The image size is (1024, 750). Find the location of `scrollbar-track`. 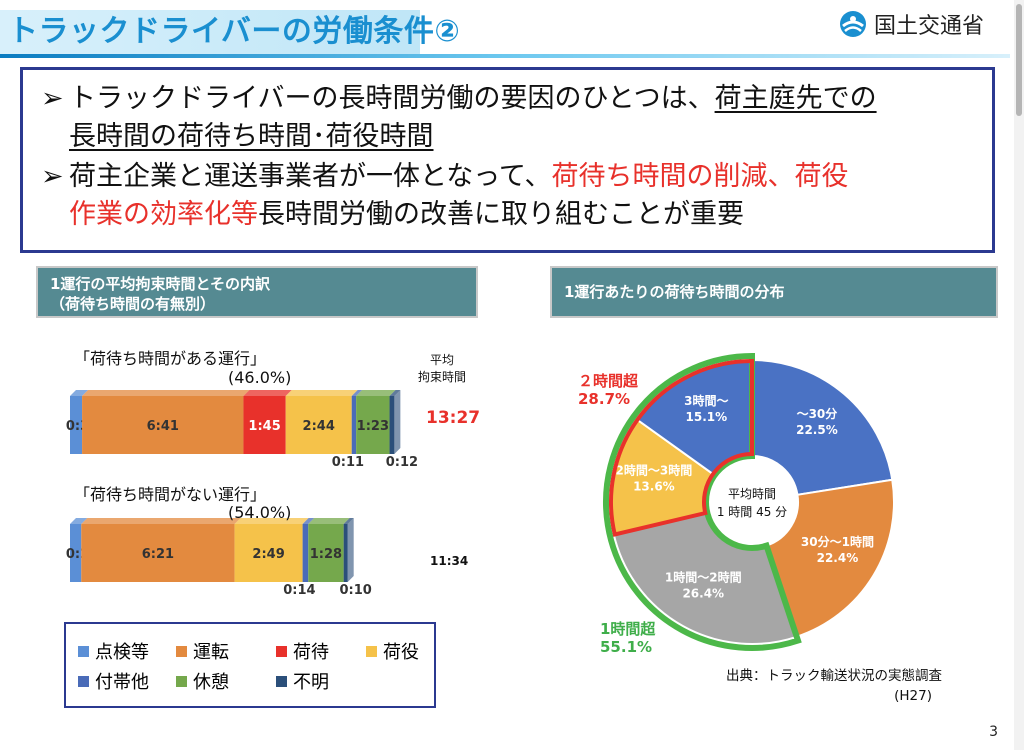

scrollbar-track is located at coordinates (1019, 375).